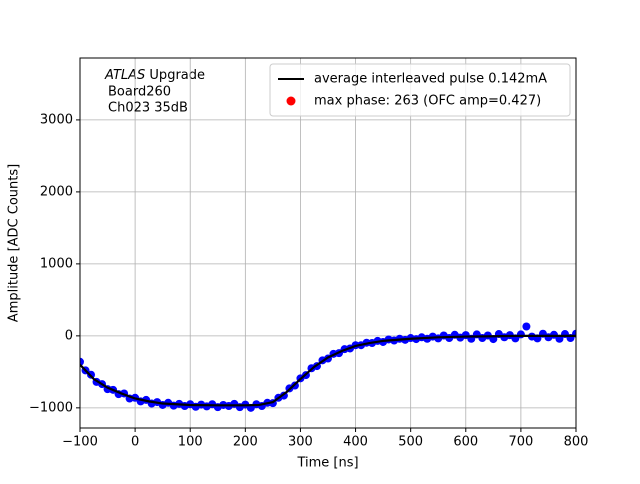  I want to click on legend-label: max phase: 263 (OFC amp=0.427), so click(427, 101).